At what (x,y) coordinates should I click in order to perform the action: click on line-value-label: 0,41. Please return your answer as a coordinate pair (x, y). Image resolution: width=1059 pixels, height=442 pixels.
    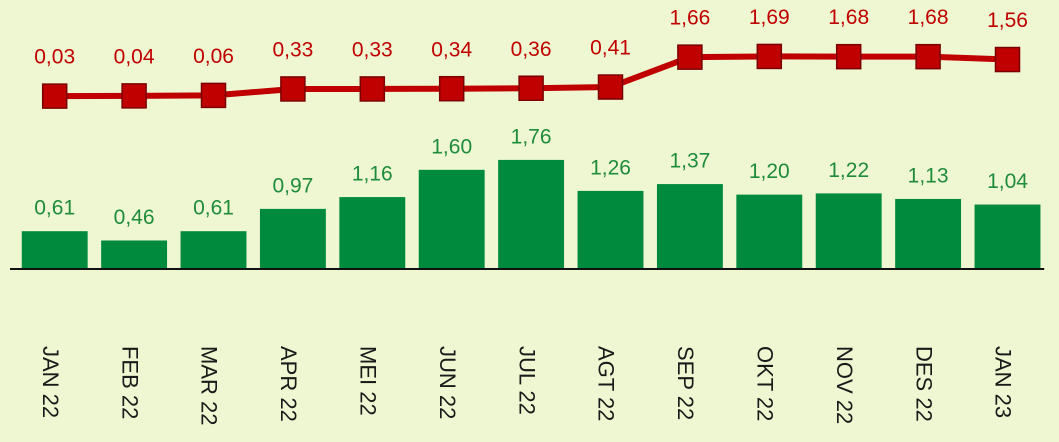
    Looking at the image, I should click on (610, 48).